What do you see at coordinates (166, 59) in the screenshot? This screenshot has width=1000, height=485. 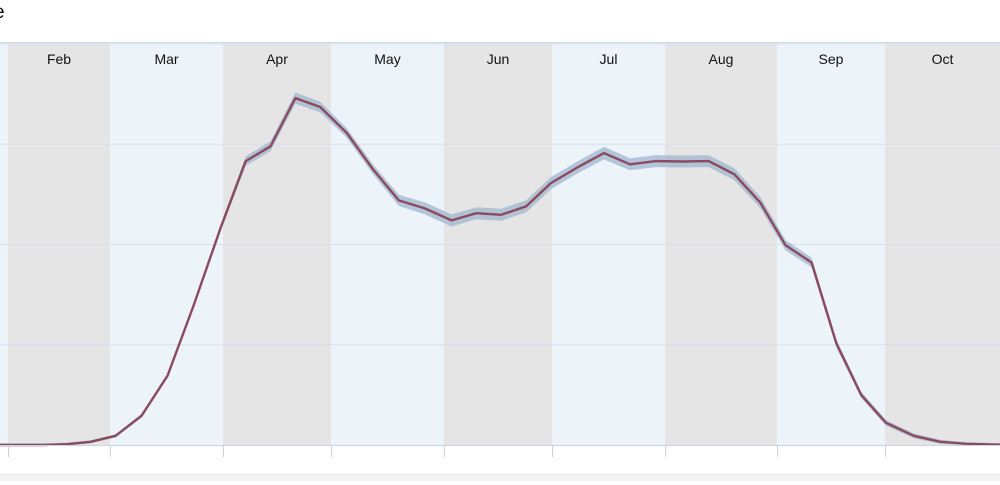 I see `month-label-mar: Mar` at bounding box center [166, 59].